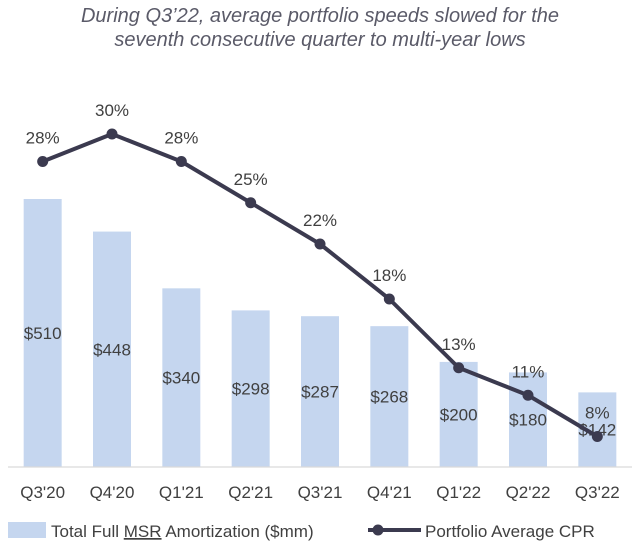  Describe the element at coordinates (181, 492) in the screenshot. I see `x-tick-label-2: Q1'21` at that location.